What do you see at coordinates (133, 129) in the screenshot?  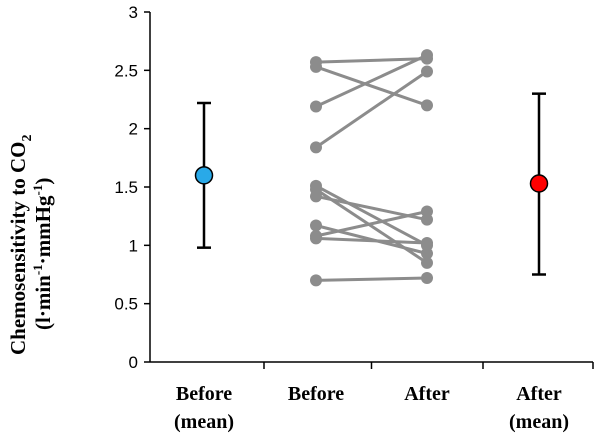 I see `y-tick-label: 2` at bounding box center [133, 129].